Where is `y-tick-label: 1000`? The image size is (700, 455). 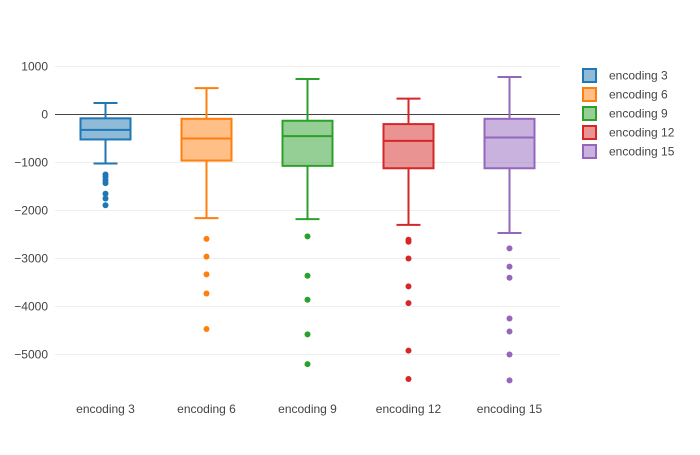 y-tick-label: 1000 is located at coordinates (34, 67).